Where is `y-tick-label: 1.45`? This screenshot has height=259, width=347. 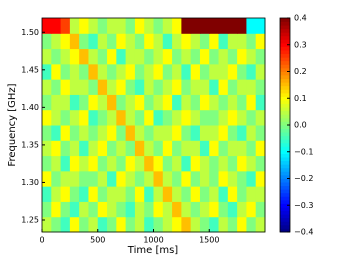
y-tick-label: 1.45 is located at coordinates (30, 69).